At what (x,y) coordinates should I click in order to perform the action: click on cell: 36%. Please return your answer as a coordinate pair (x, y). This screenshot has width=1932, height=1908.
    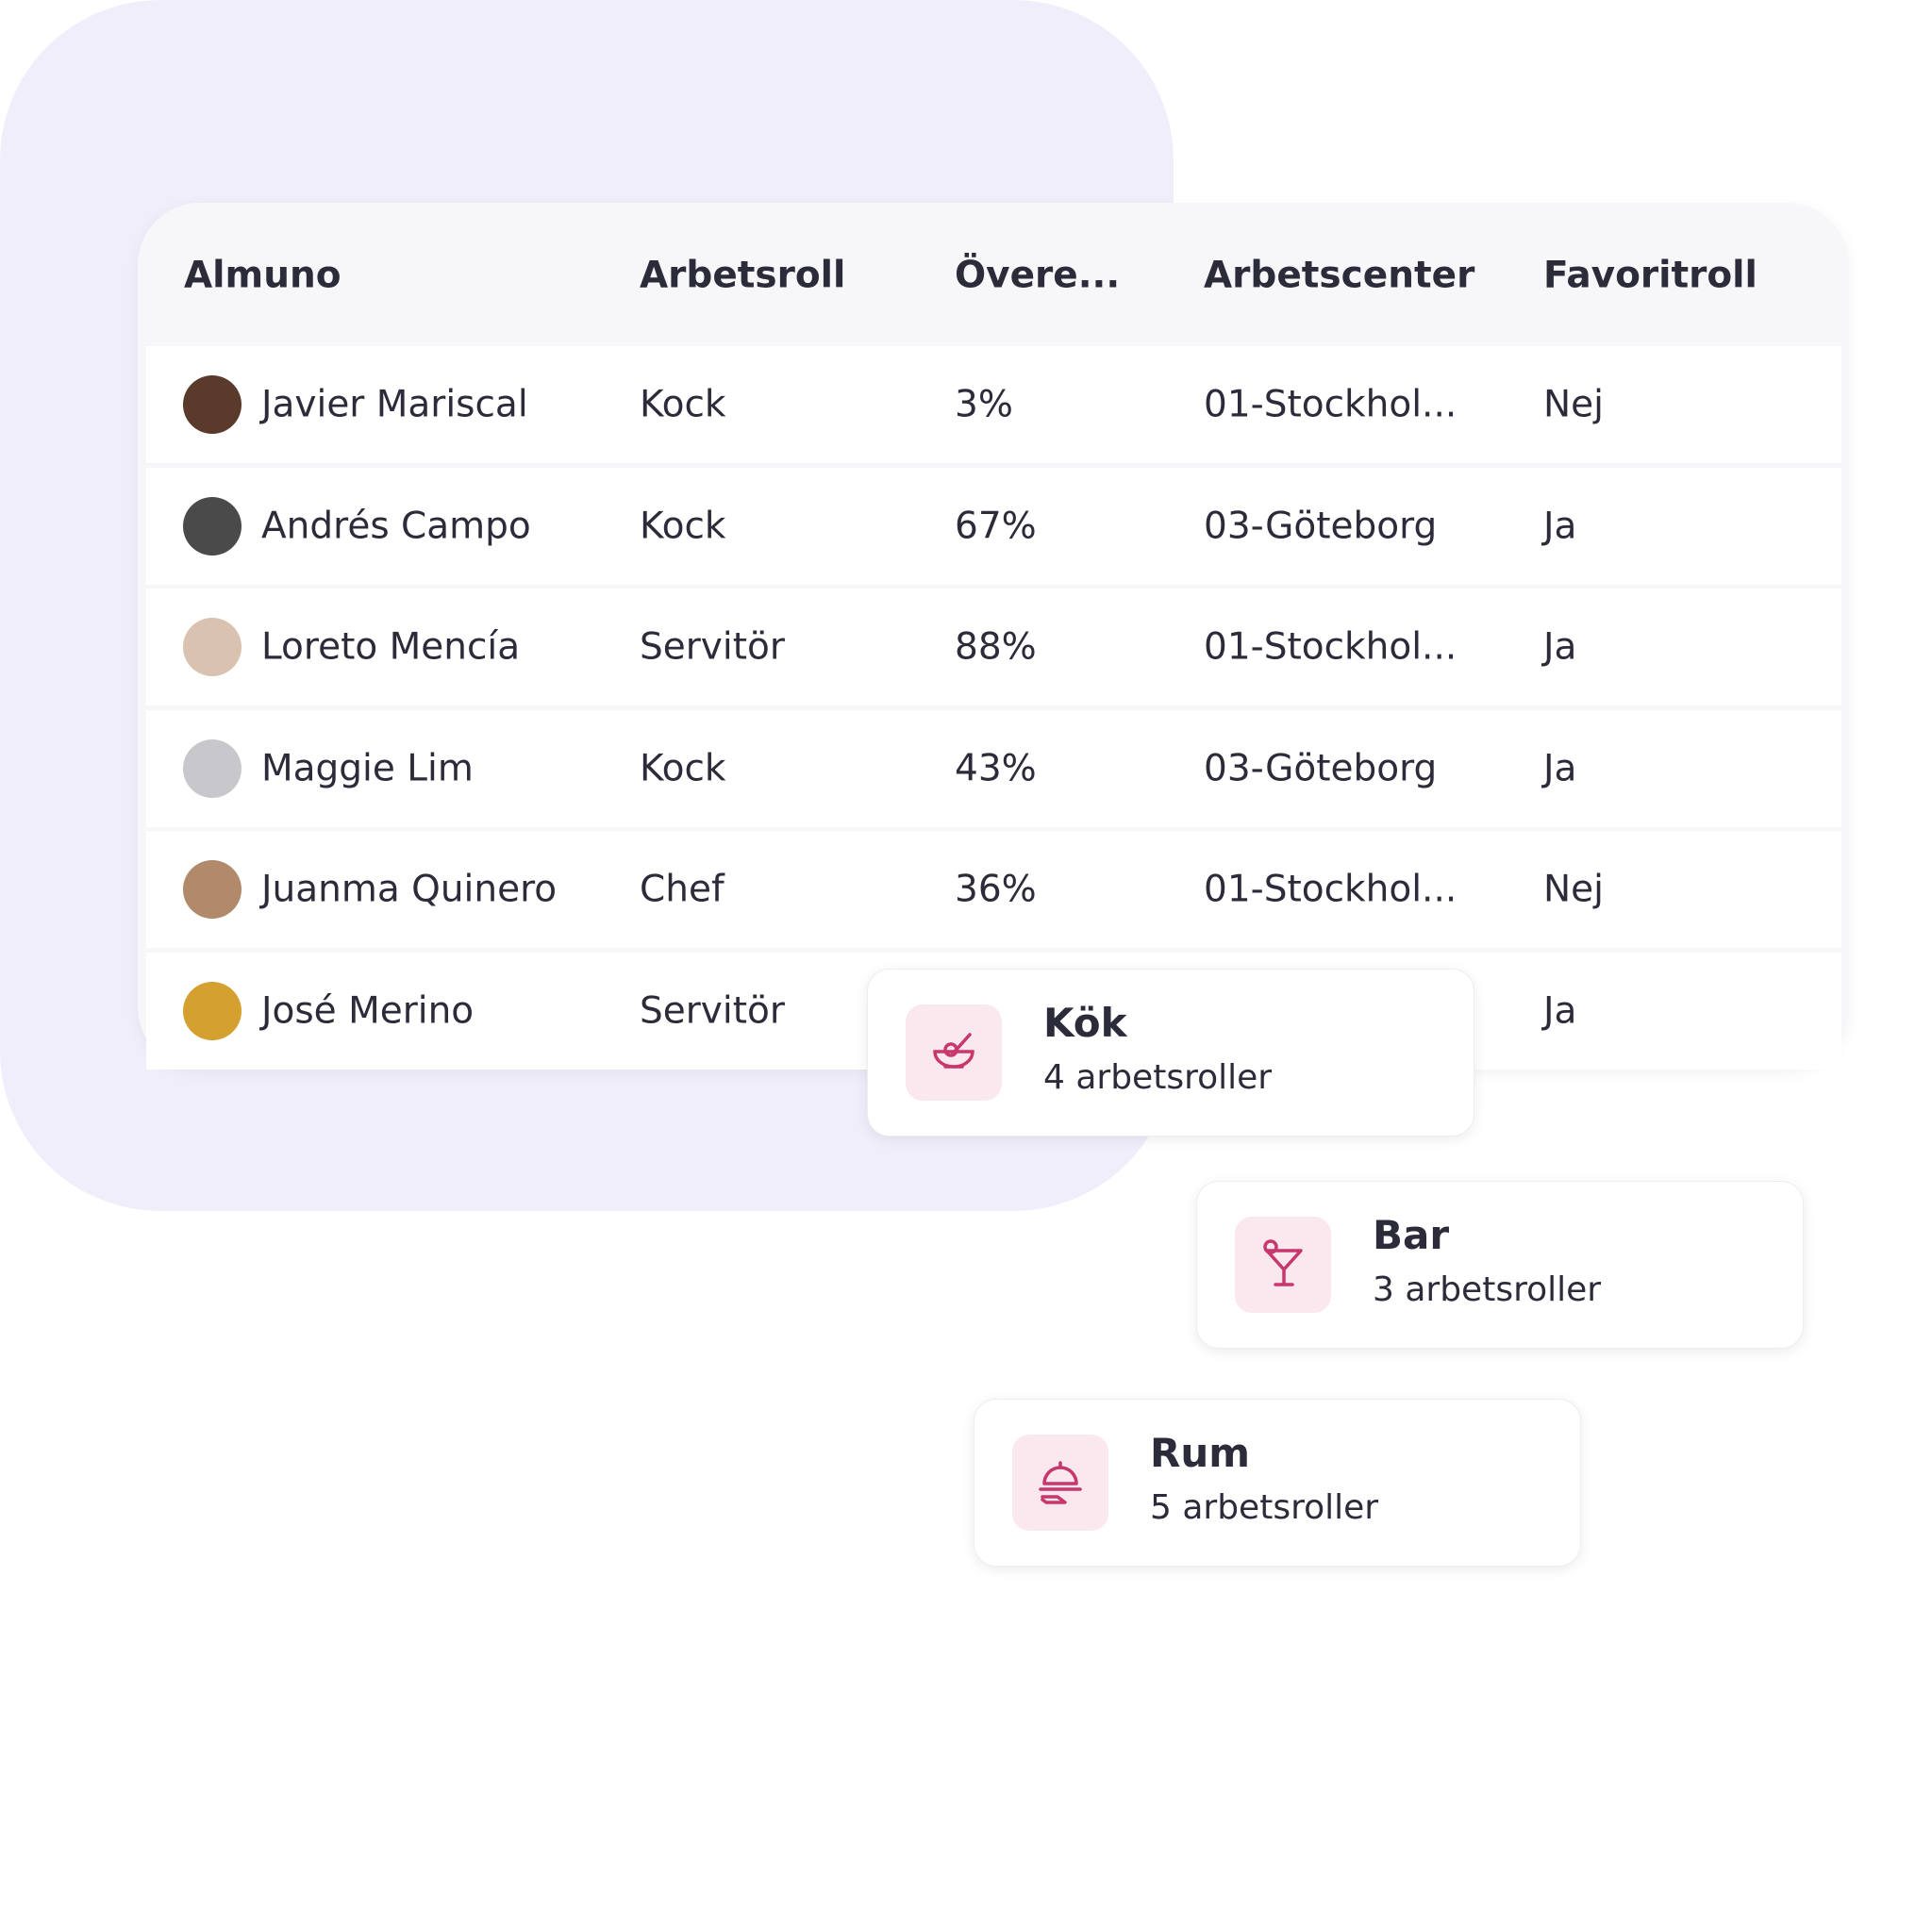
    Looking at the image, I should click on (996, 889).